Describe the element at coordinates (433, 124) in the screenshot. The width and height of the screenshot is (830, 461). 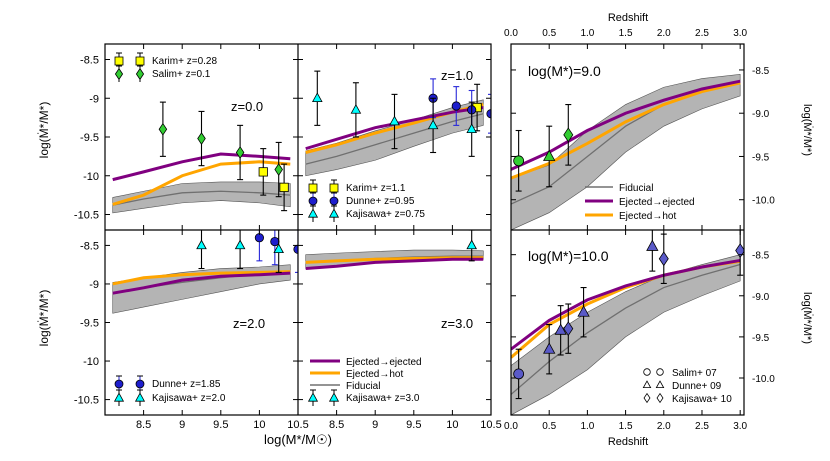
I see `z1-obs2-point3` at that location.